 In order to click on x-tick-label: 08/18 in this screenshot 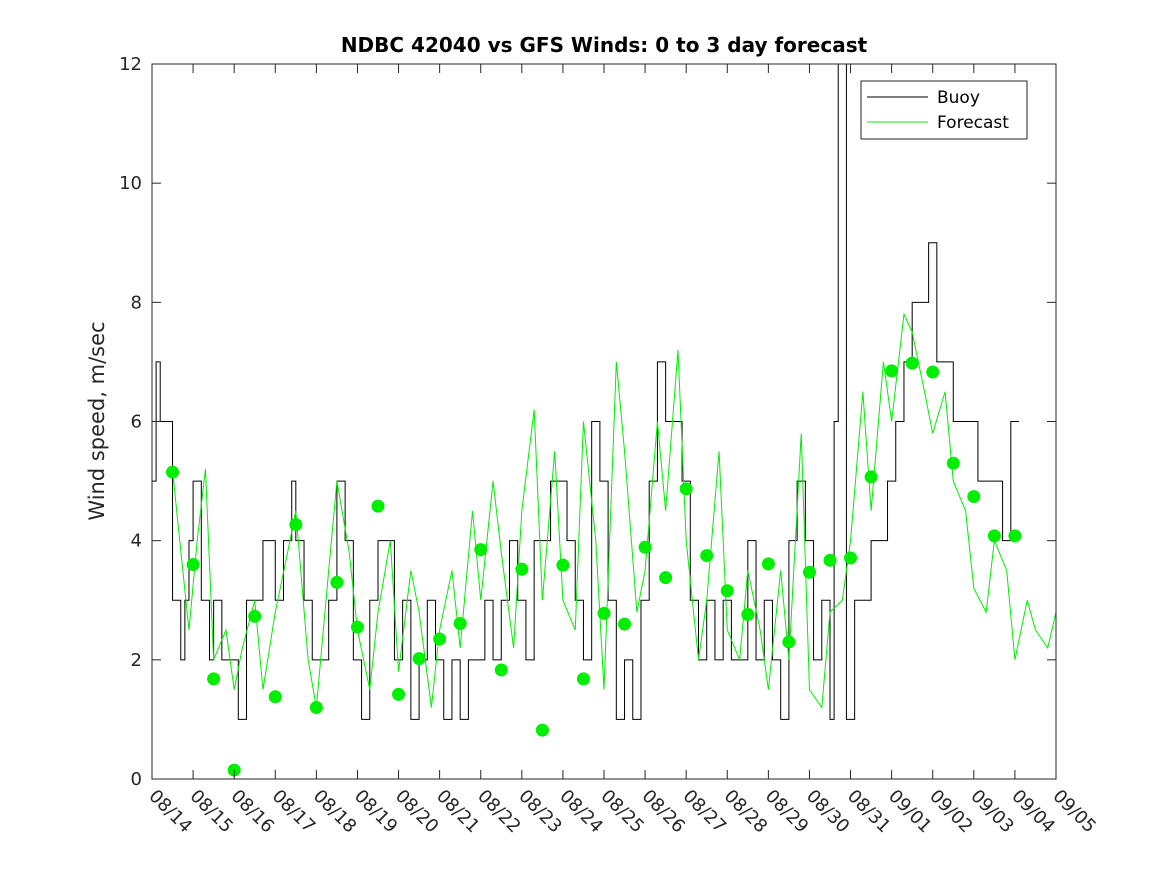, I will do `click(335, 812)`.